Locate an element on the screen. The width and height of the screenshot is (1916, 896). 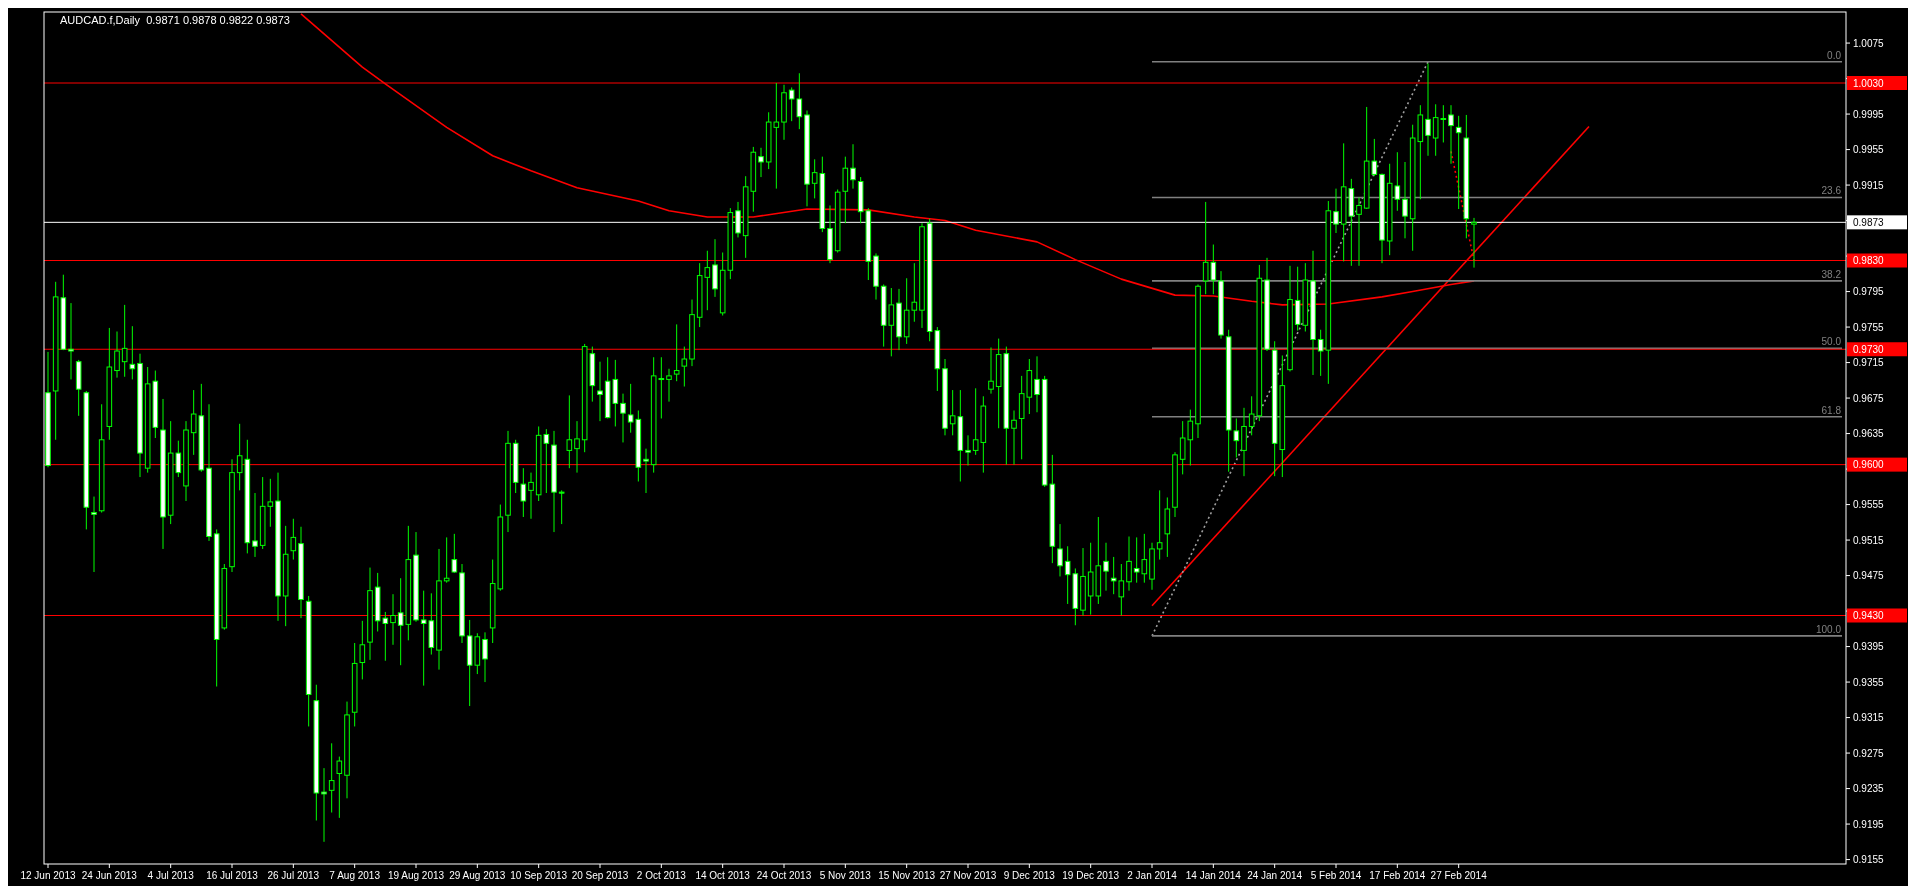
x-tick-label: 14 Jan 2014 is located at coordinates (1213, 875).